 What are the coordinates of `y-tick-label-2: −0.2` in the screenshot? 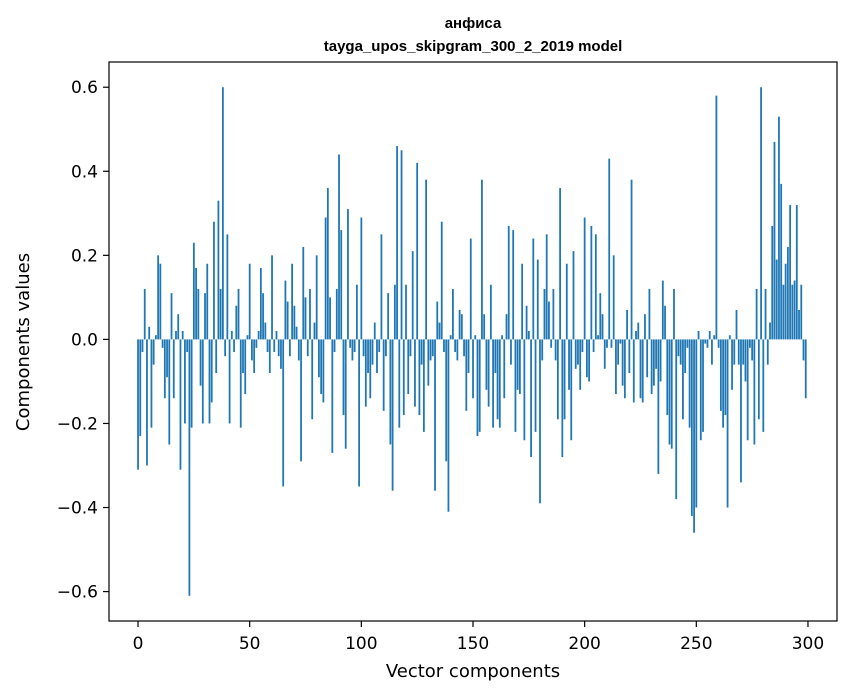 It's located at (77, 424).